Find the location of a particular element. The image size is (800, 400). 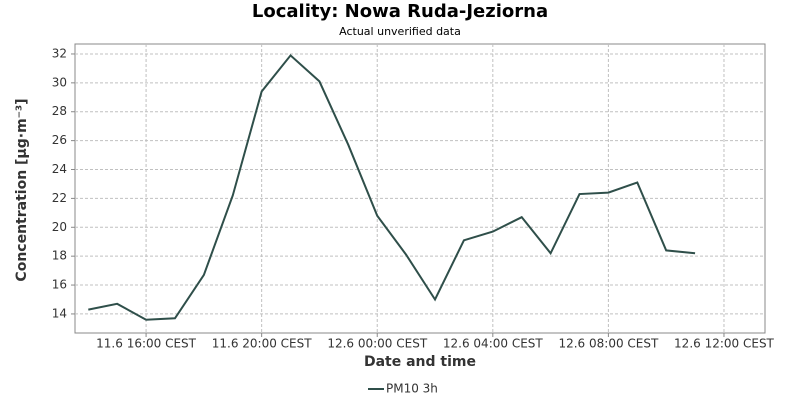

y-tick-label: 18 is located at coordinates (59, 256).